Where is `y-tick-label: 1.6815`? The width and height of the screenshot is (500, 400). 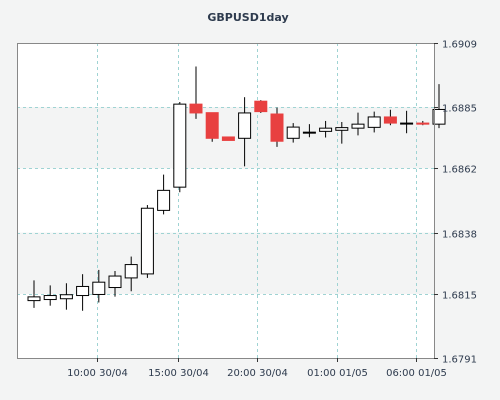 y-tick-label: 1.6815 is located at coordinates (459, 296).